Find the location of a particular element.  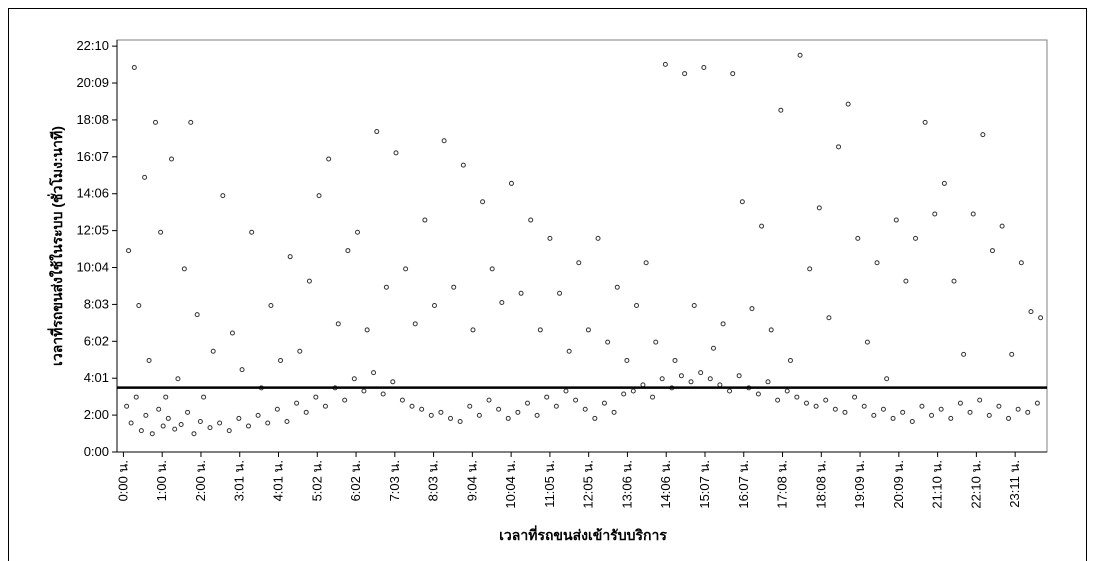

x-tick-label: 3:01 น. is located at coordinates (239, 480).